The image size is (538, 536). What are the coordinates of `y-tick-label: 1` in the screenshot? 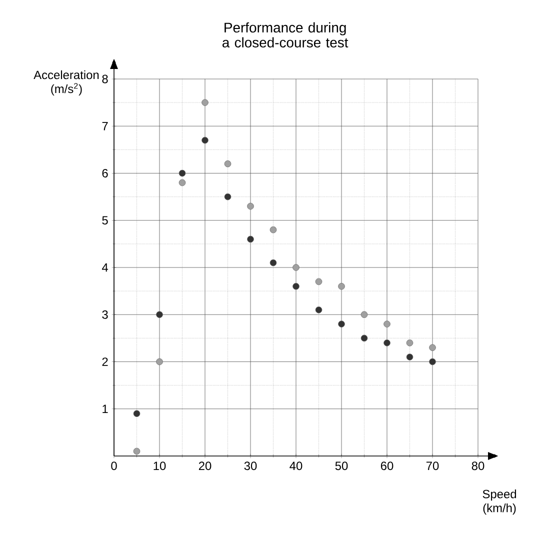 It's located at (105, 408).